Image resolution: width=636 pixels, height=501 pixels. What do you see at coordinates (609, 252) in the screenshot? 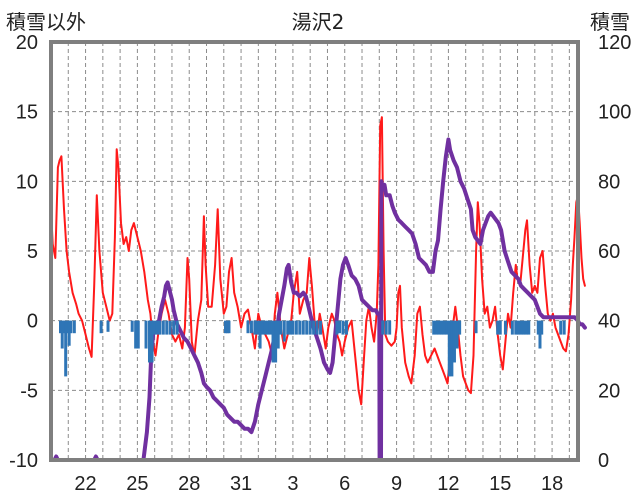
I see `right-tick-label: 60` at bounding box center [609, 252].